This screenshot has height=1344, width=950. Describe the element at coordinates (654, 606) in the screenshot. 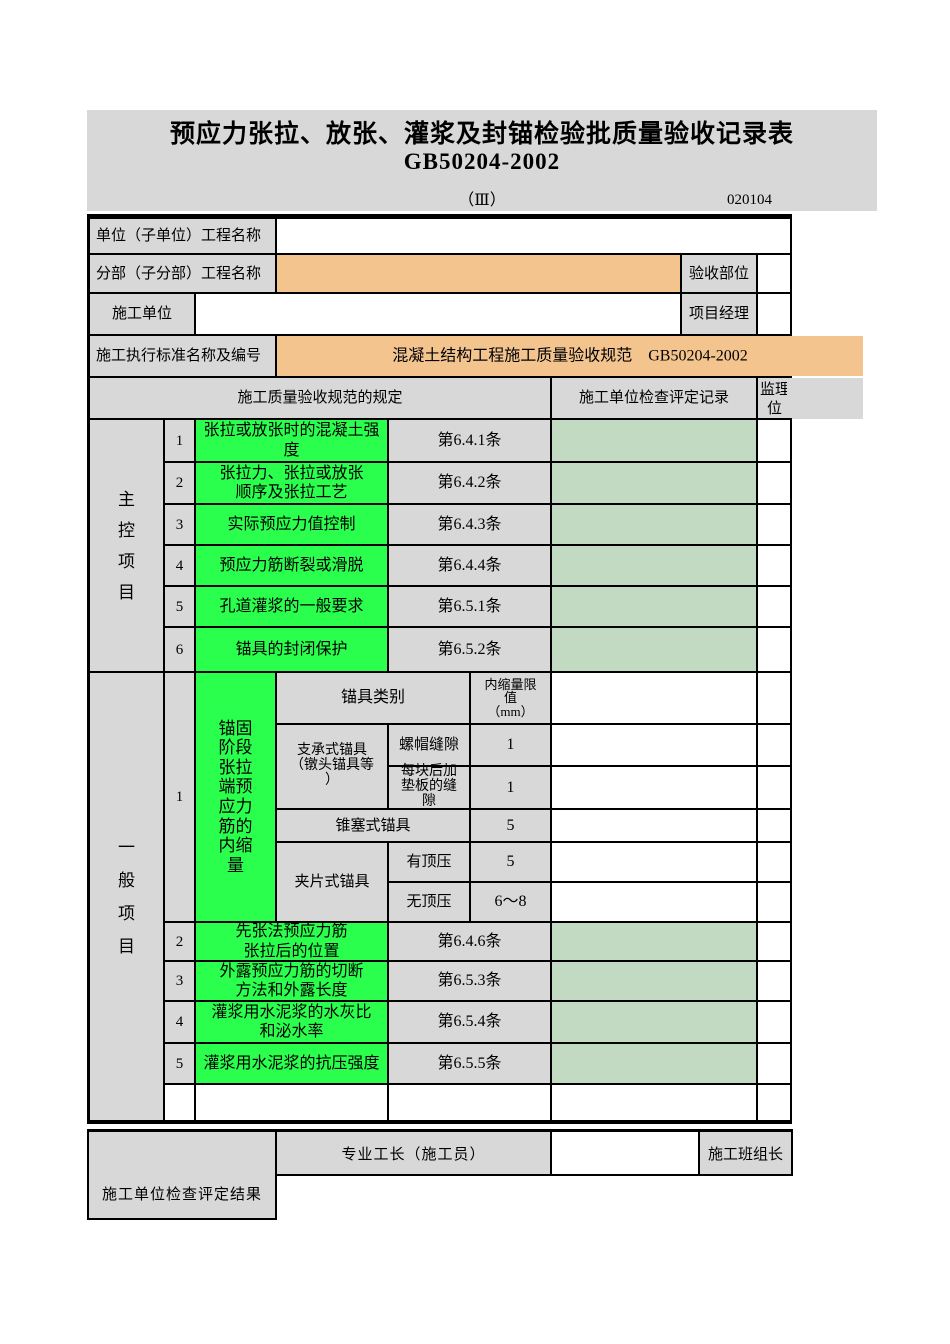

I see `main-item-5-record` at that location.